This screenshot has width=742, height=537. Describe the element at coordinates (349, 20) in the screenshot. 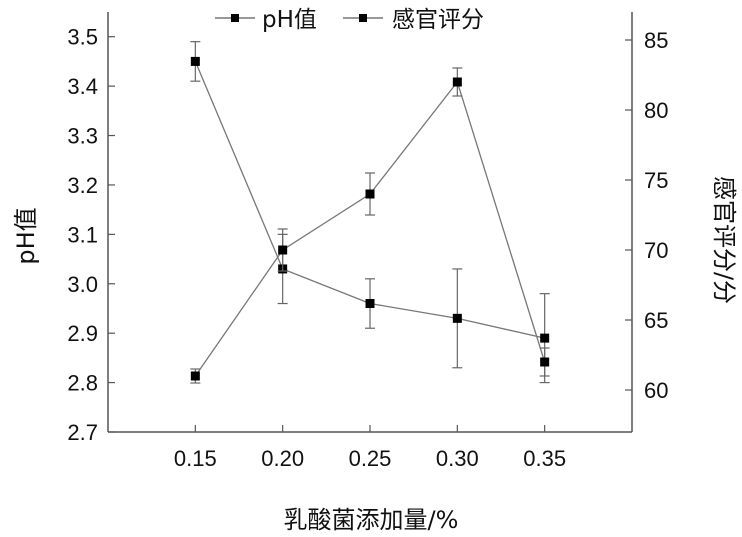

I see `legend: pH值 感官评分` at that location.